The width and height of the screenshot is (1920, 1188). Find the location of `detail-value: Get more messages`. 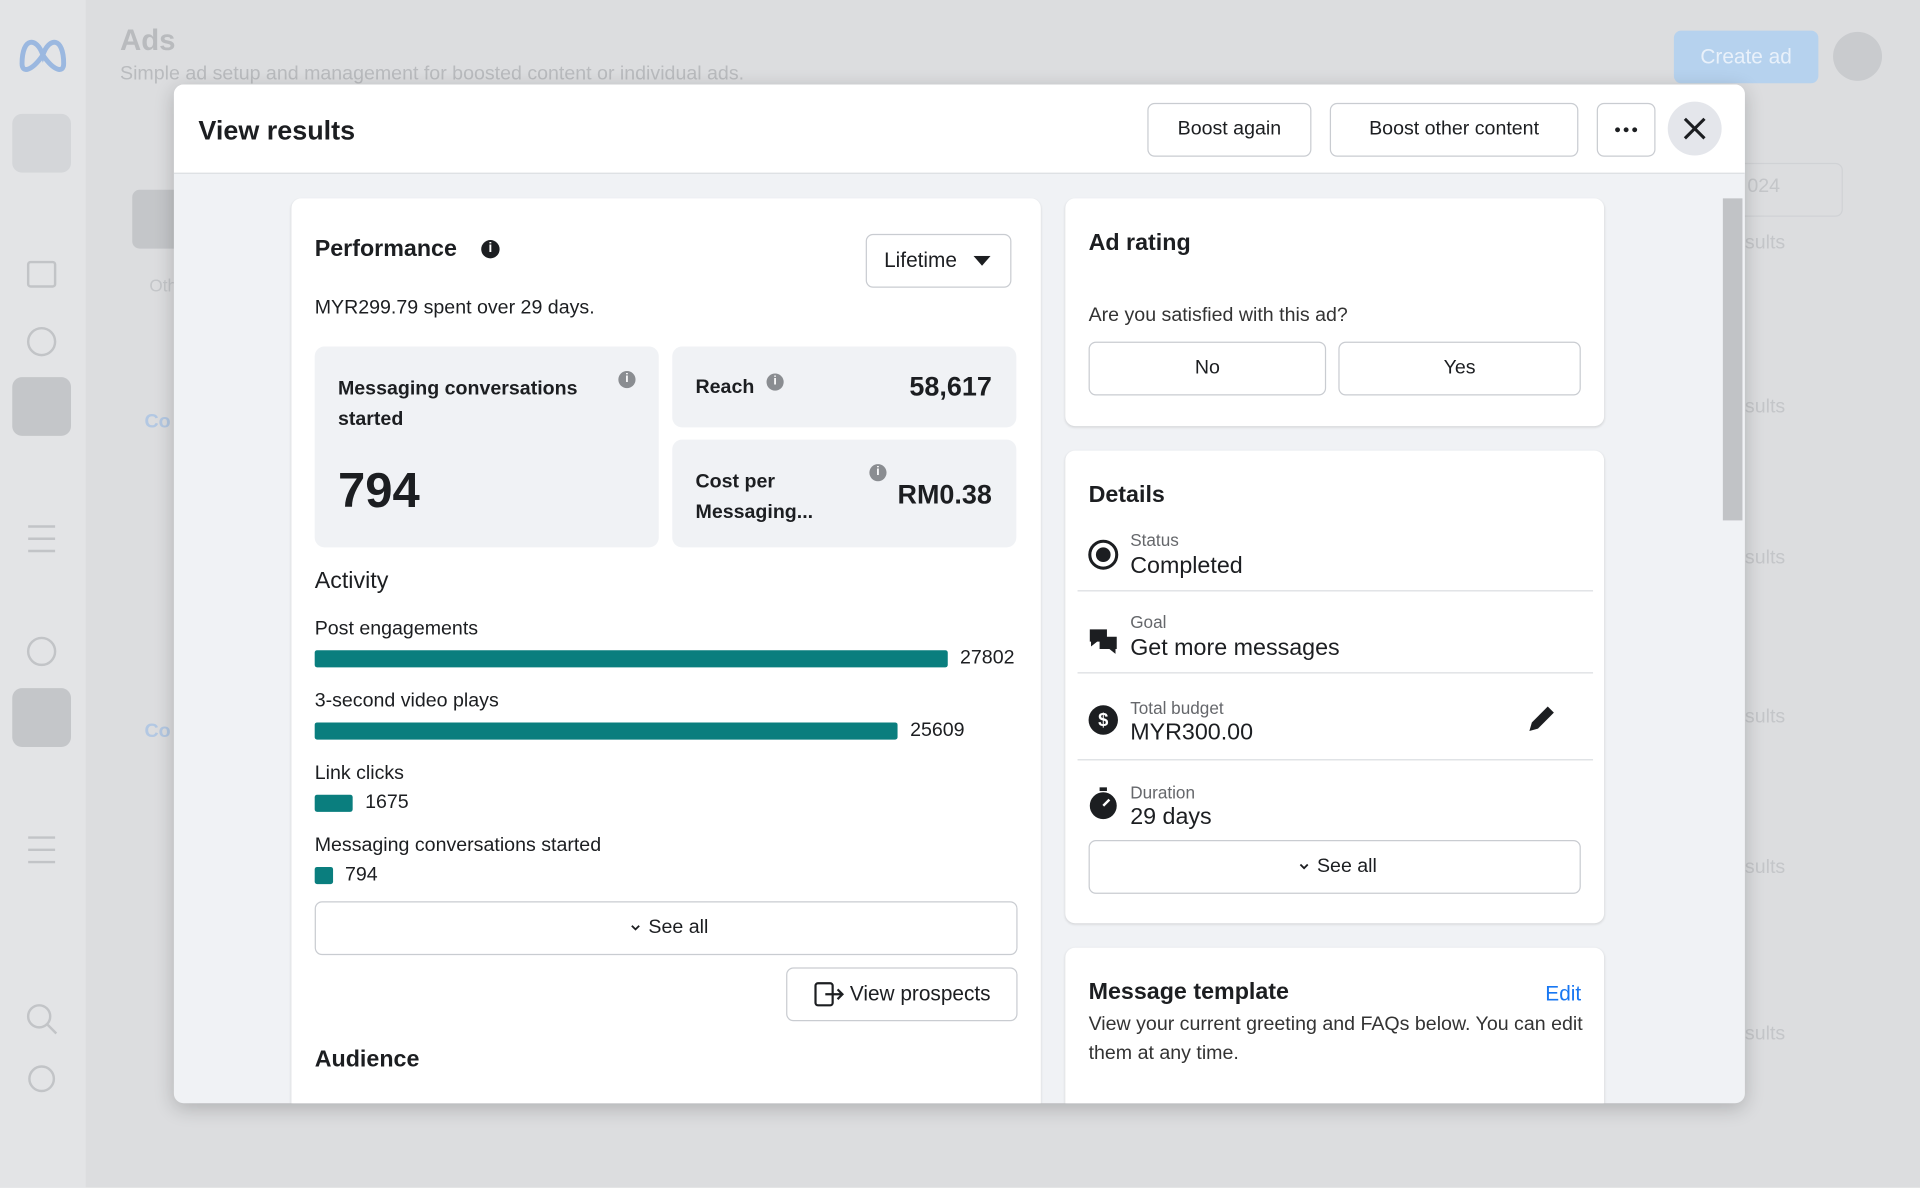

detail-value: Get more messages is located at coordinates (1235, 648).